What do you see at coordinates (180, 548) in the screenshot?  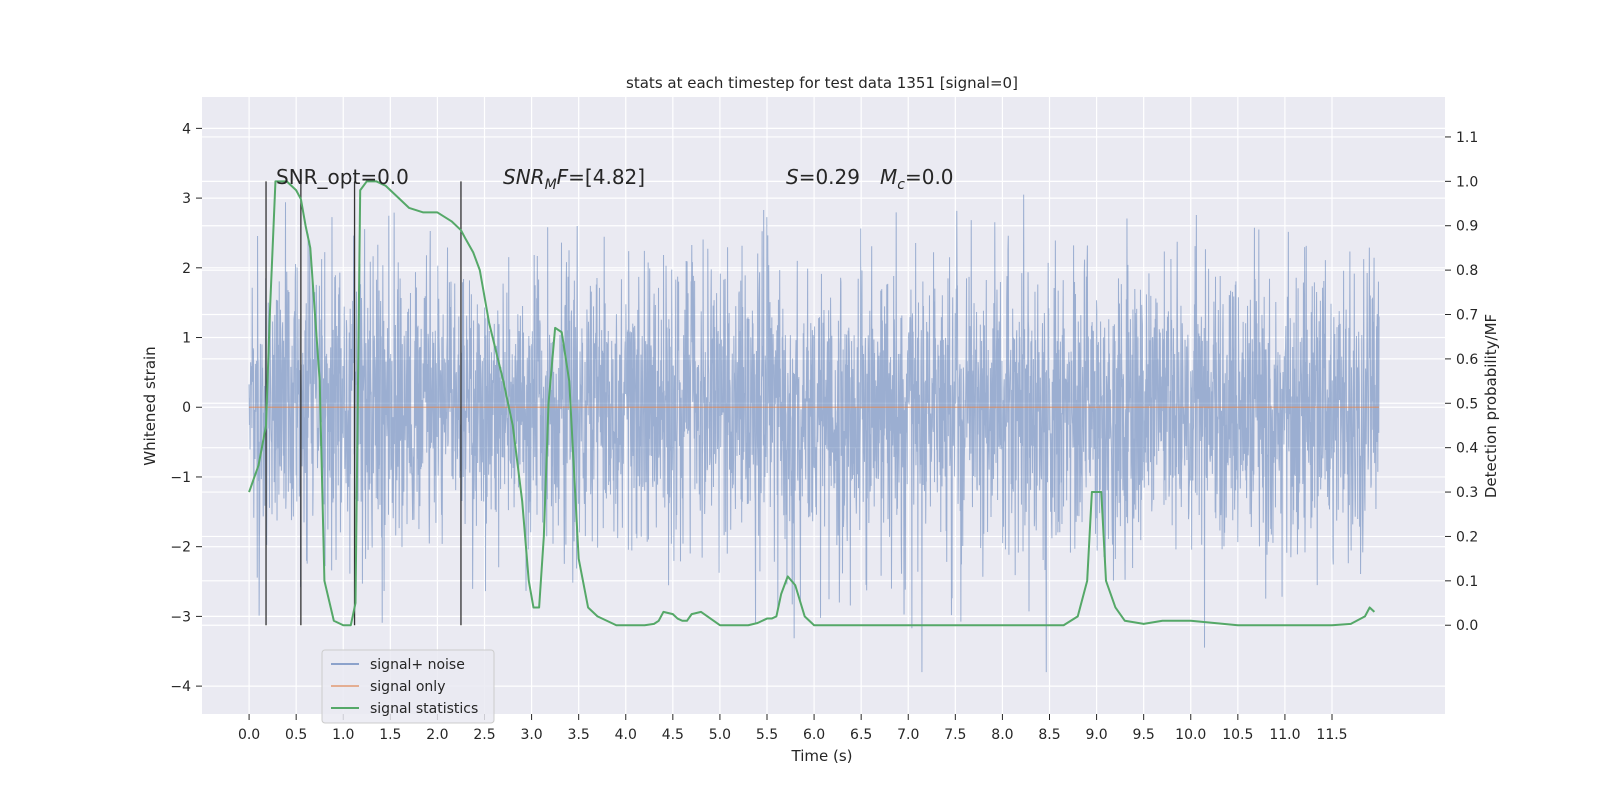 I see `y-left-tick-label-2: −2` at bounding box center [180, 548].